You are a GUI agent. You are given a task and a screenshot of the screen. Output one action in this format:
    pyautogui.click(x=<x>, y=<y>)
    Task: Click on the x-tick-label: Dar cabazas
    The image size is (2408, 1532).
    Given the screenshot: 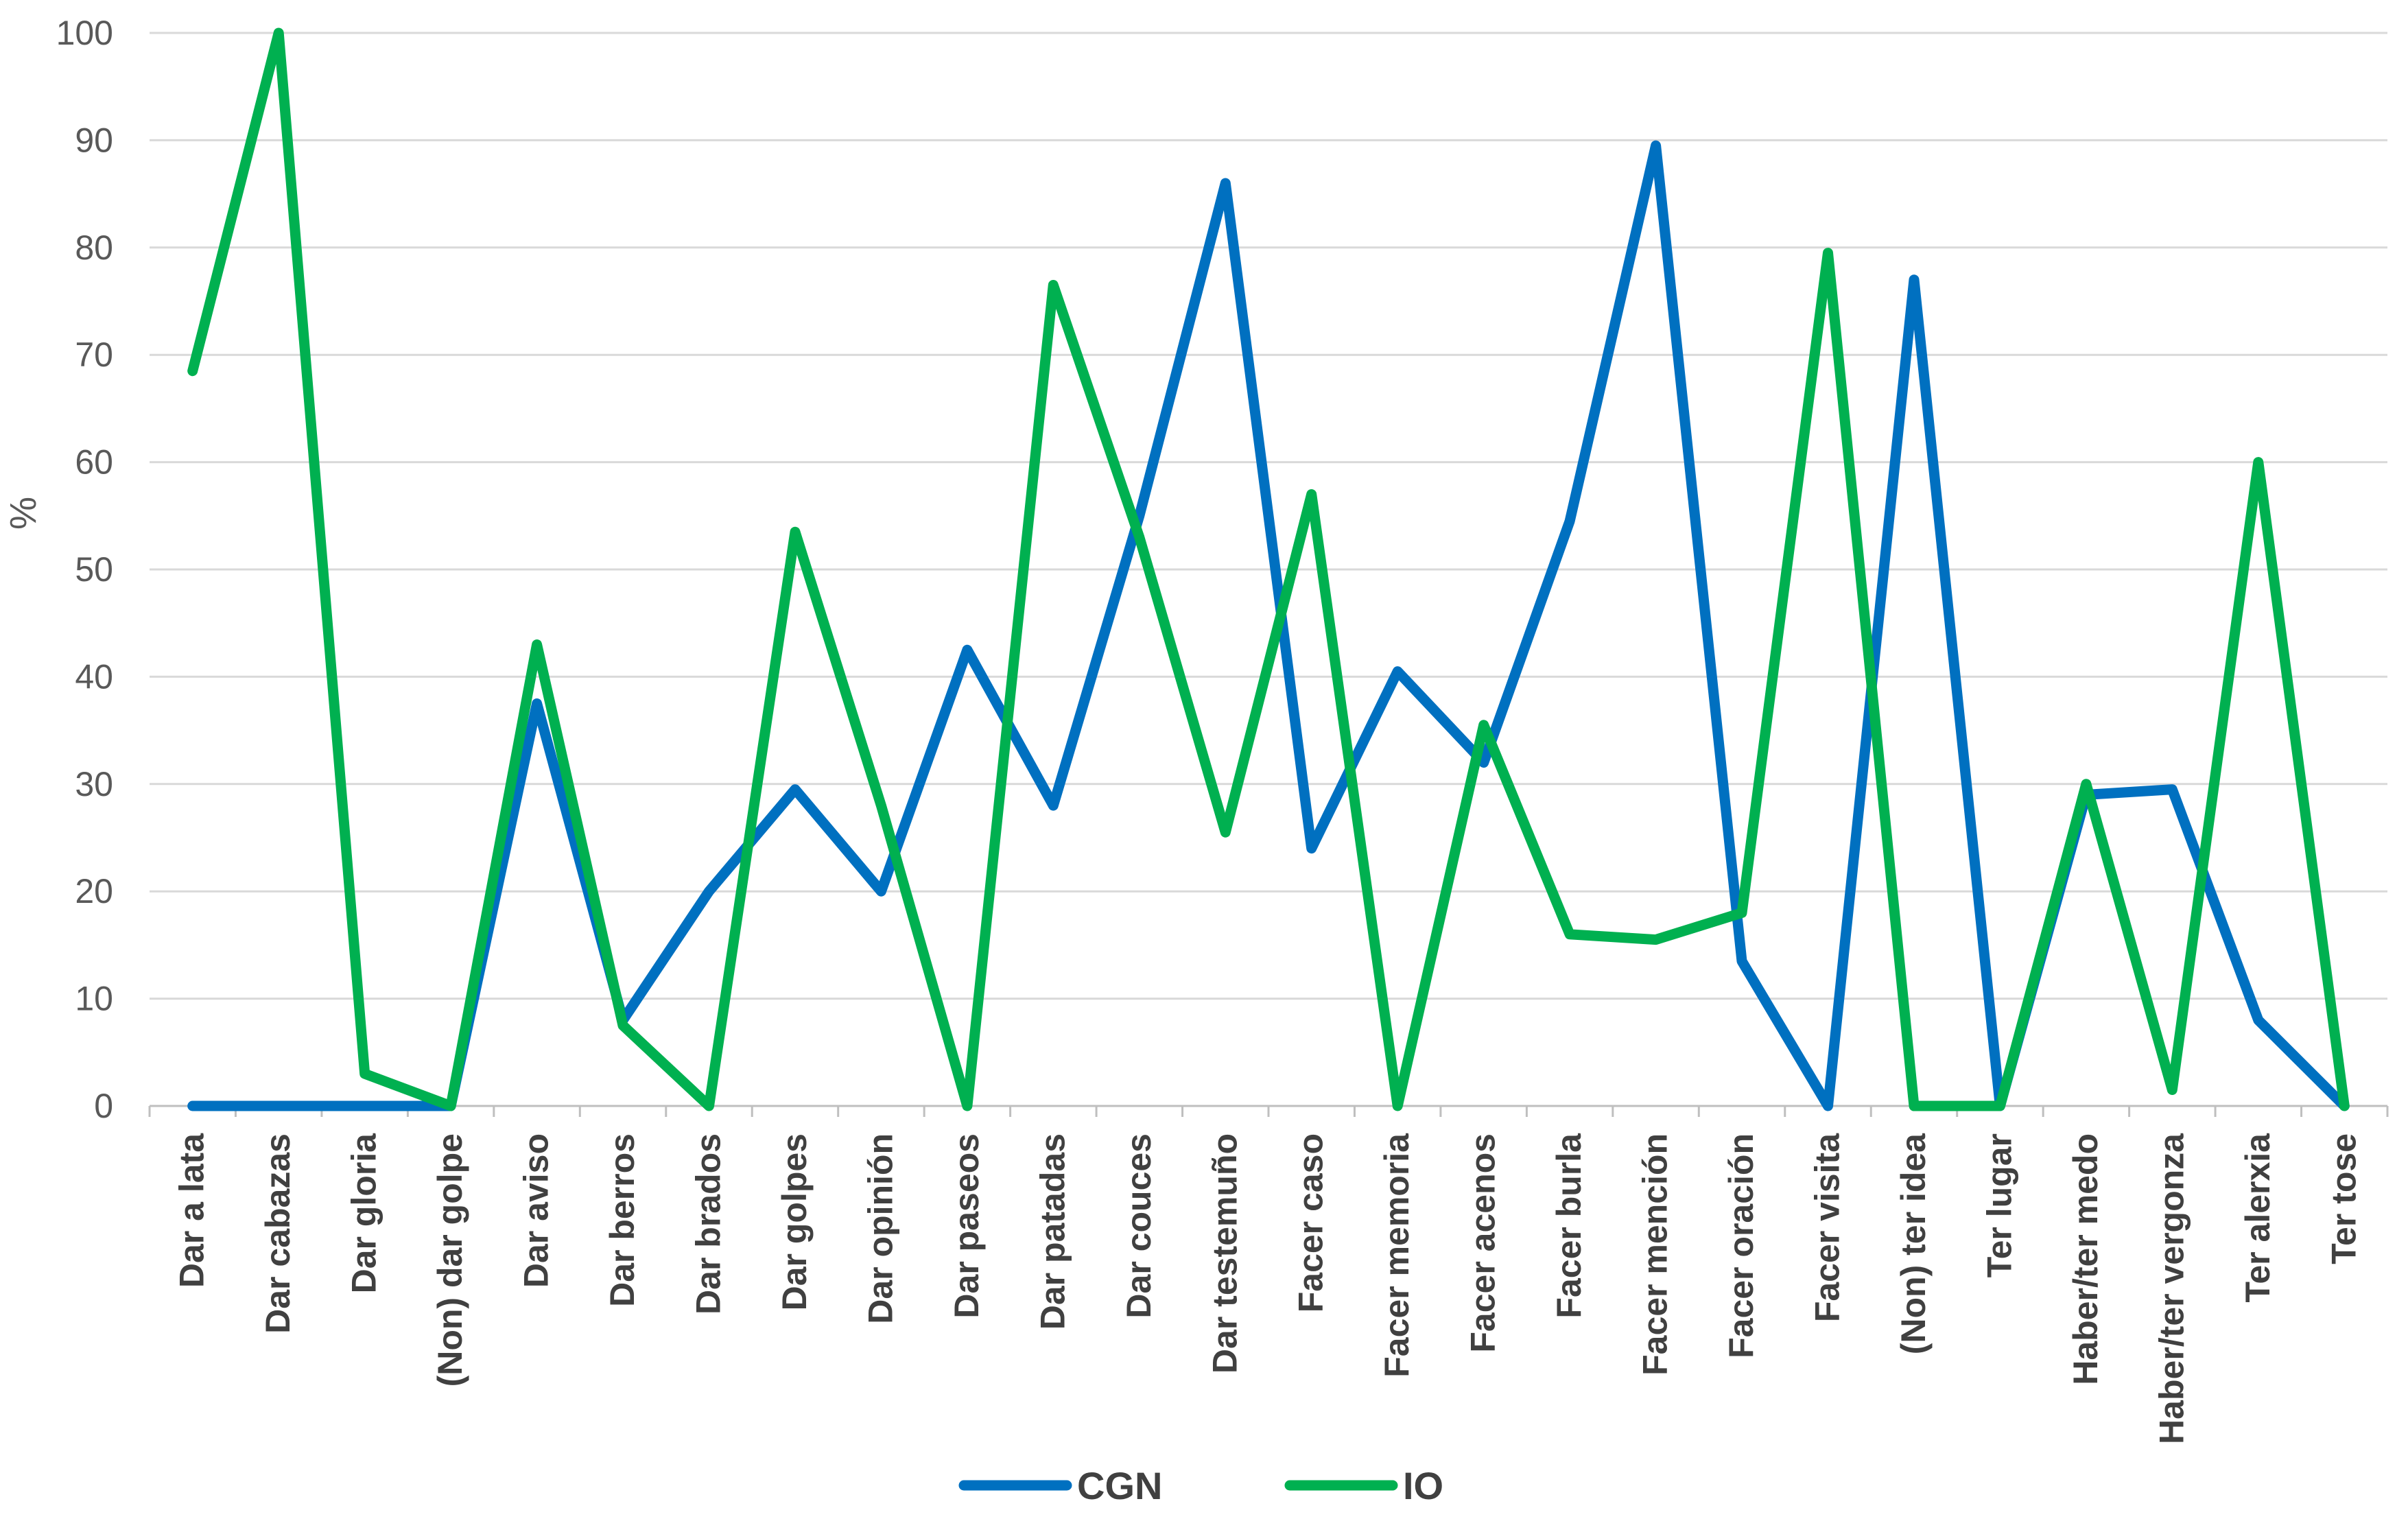 What is the action you would take?
    pyautogui.click(x=278, y=1233)
    